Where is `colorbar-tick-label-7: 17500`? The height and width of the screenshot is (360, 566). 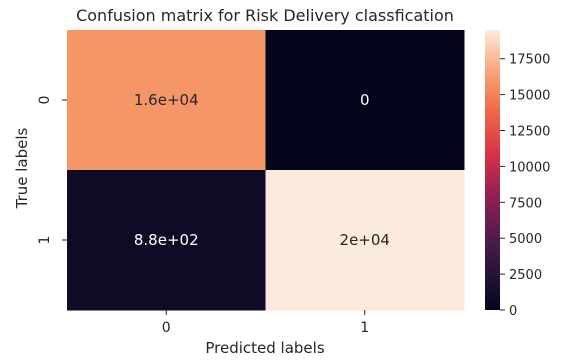 colorbar-tick-label-7: 17500 is located at coordinates (529, 60).